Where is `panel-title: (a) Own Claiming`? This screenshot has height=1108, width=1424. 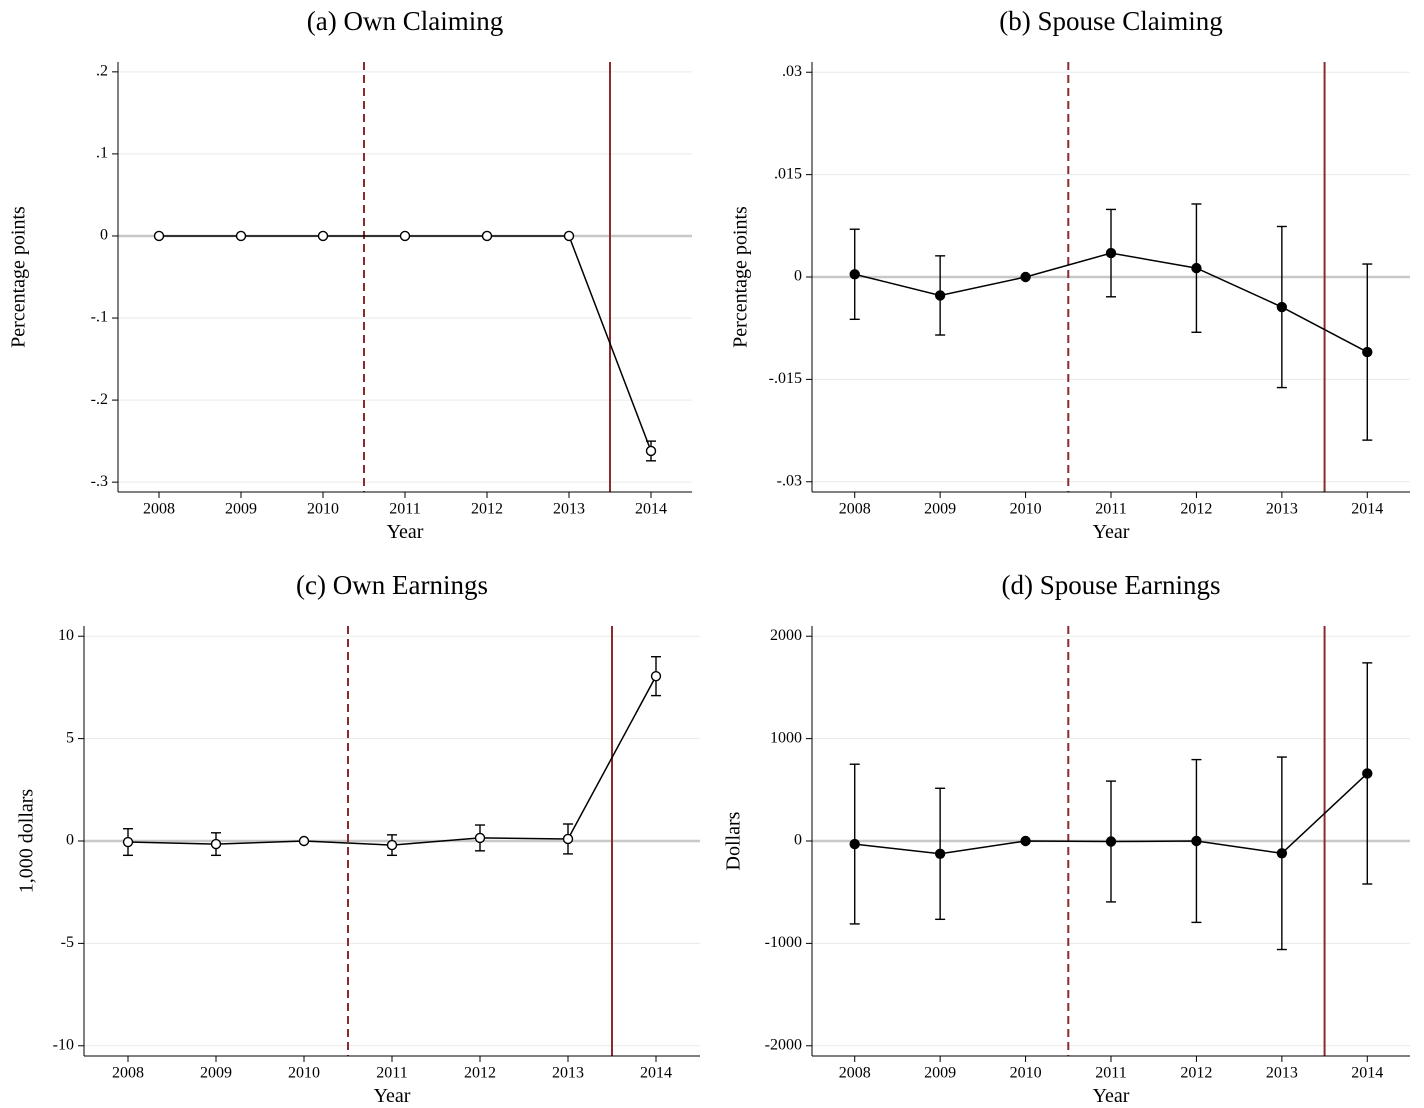
panel-title: (a) Own Claiming is located at coordinates (405, 21).